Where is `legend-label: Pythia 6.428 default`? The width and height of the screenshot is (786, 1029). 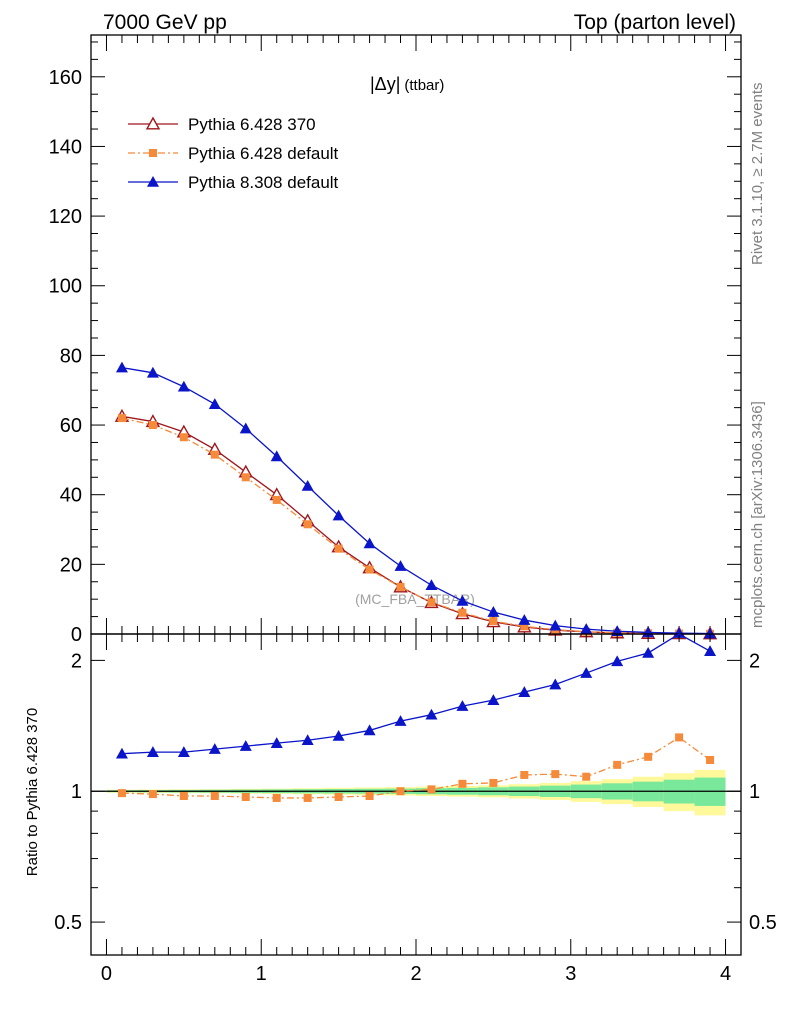 legend-label: Pythia 6.428 default is located at coordinates (263, 153).